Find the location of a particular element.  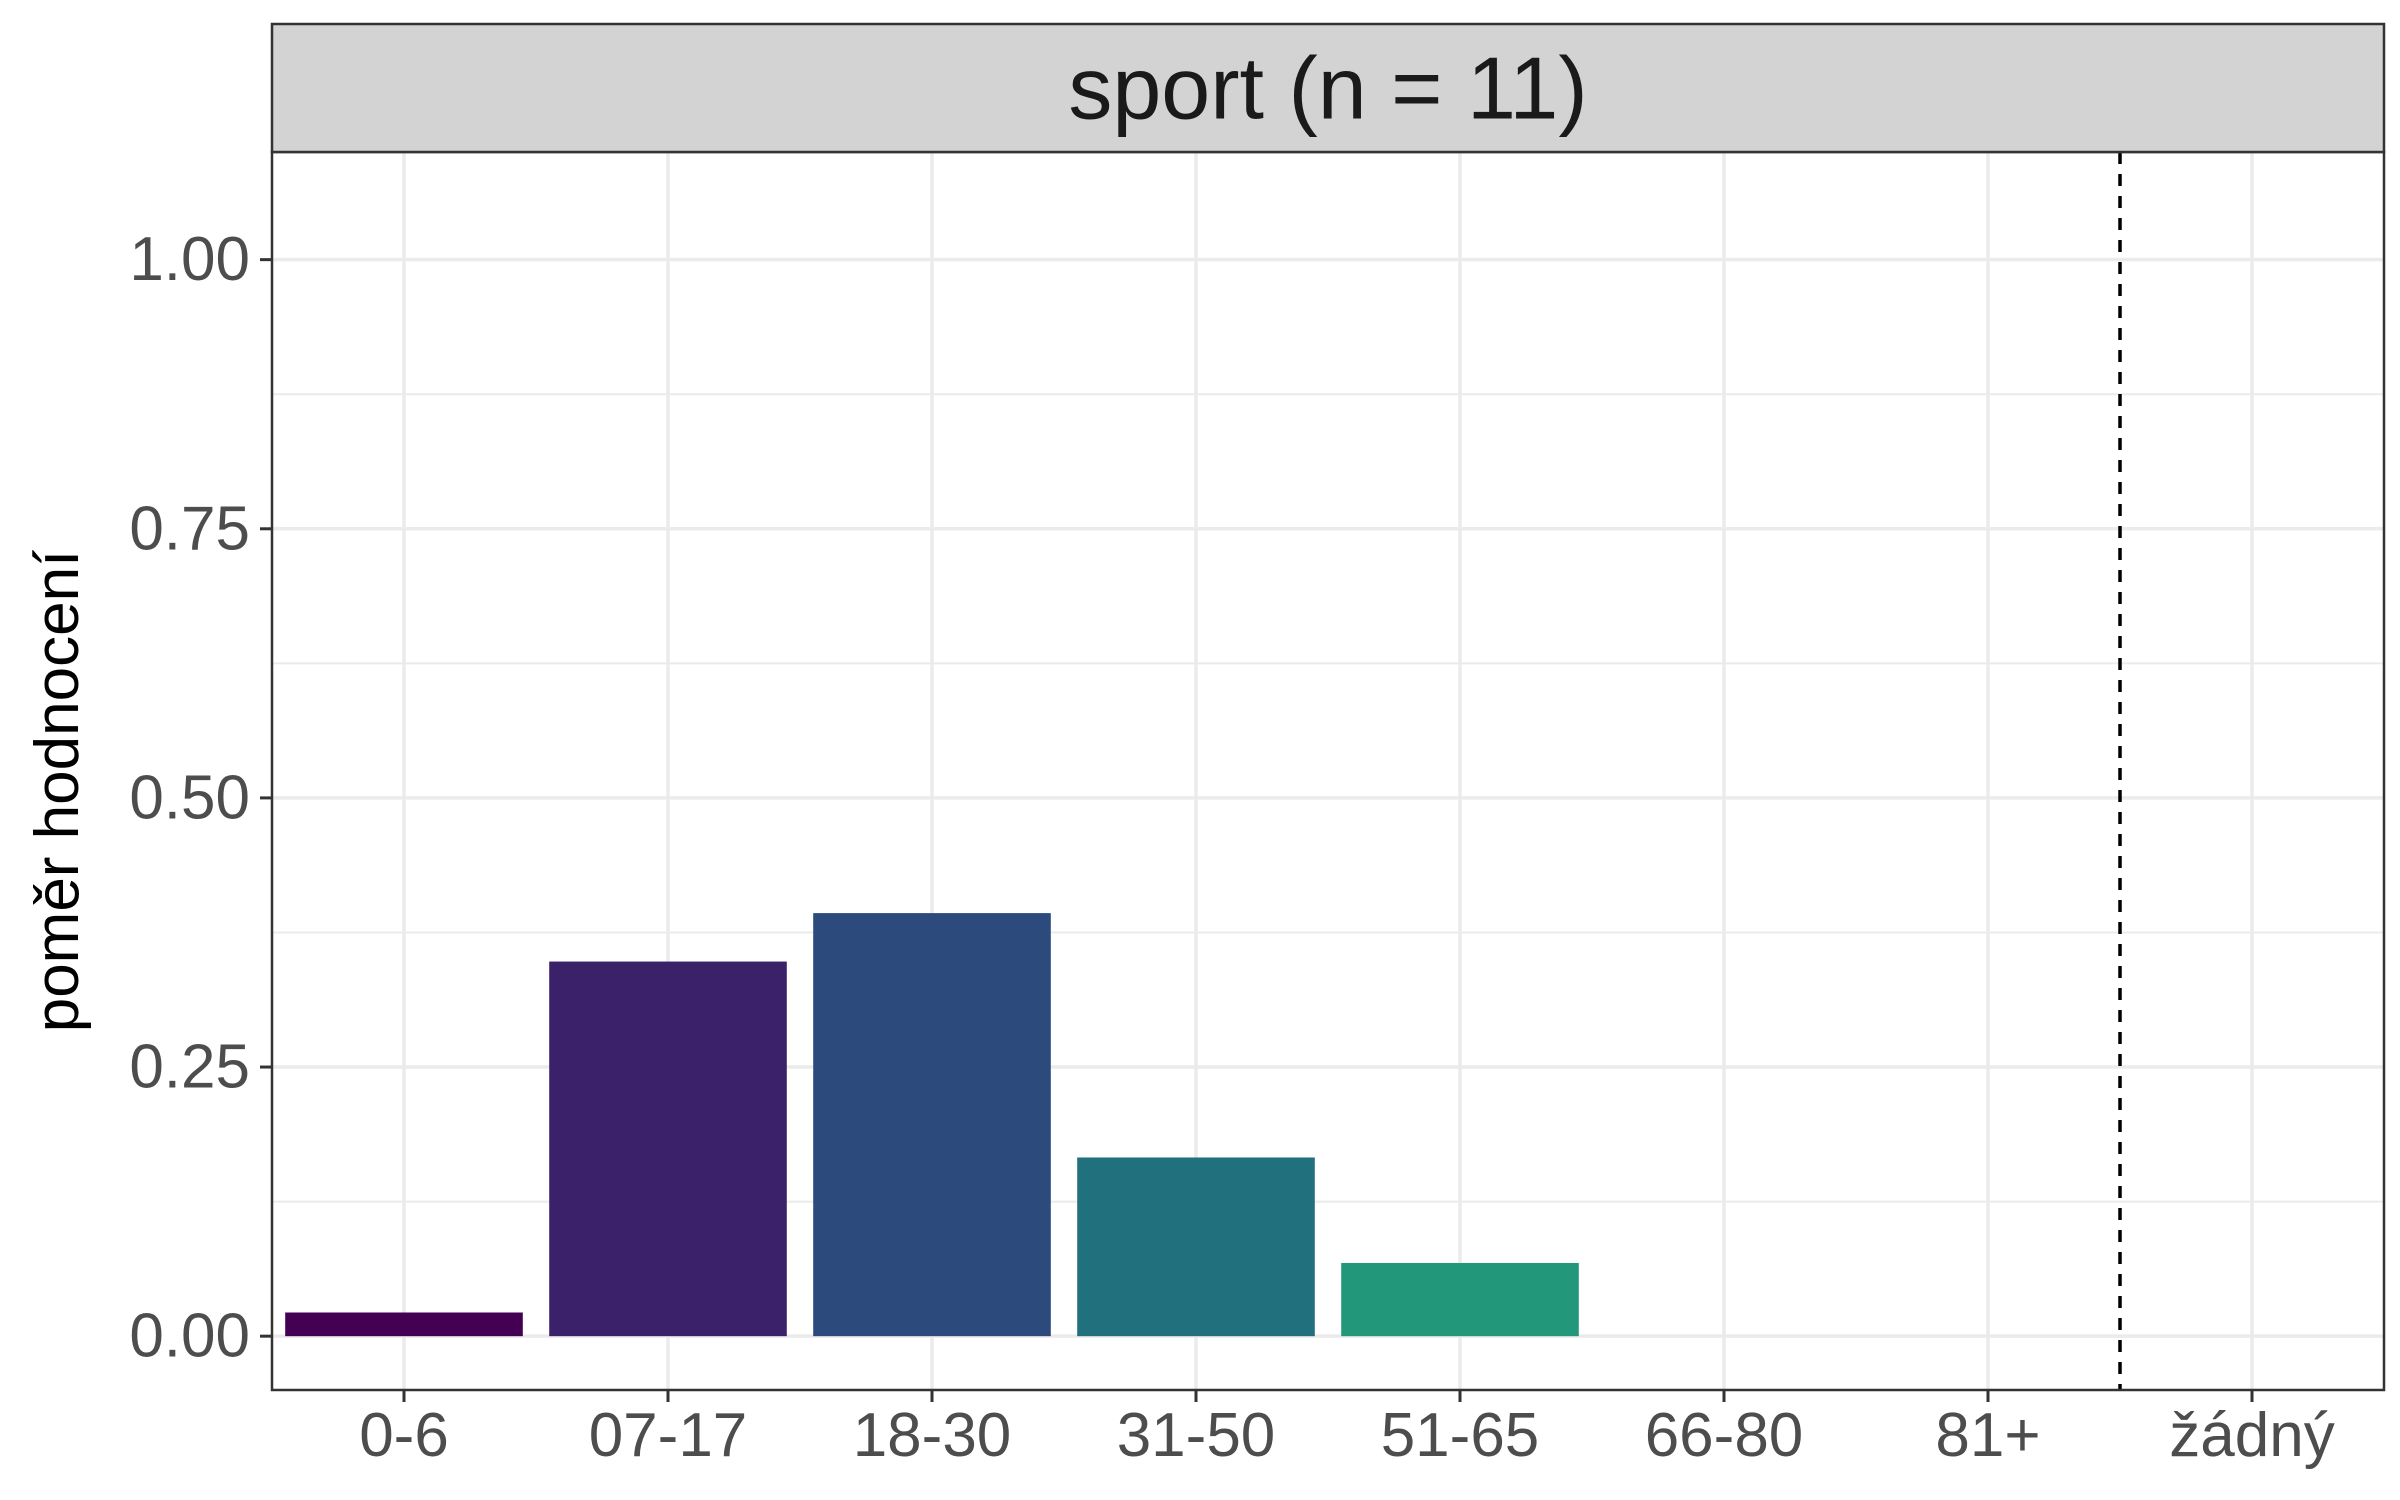

y-tick-label: 0.00 is located at coordinates (189, 1336).